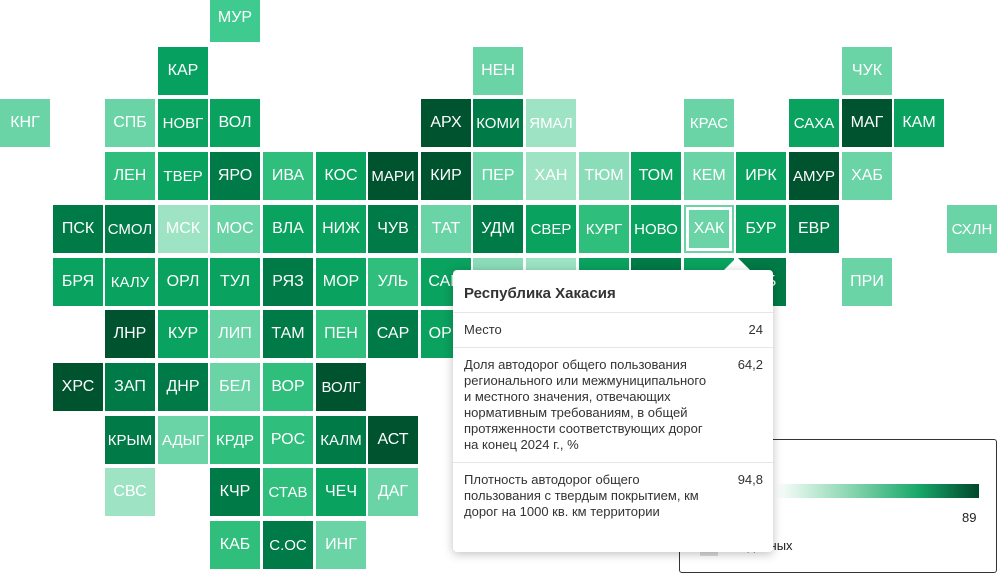  I want to click on tooltip-row-value: 64,2, so click(750, 364).